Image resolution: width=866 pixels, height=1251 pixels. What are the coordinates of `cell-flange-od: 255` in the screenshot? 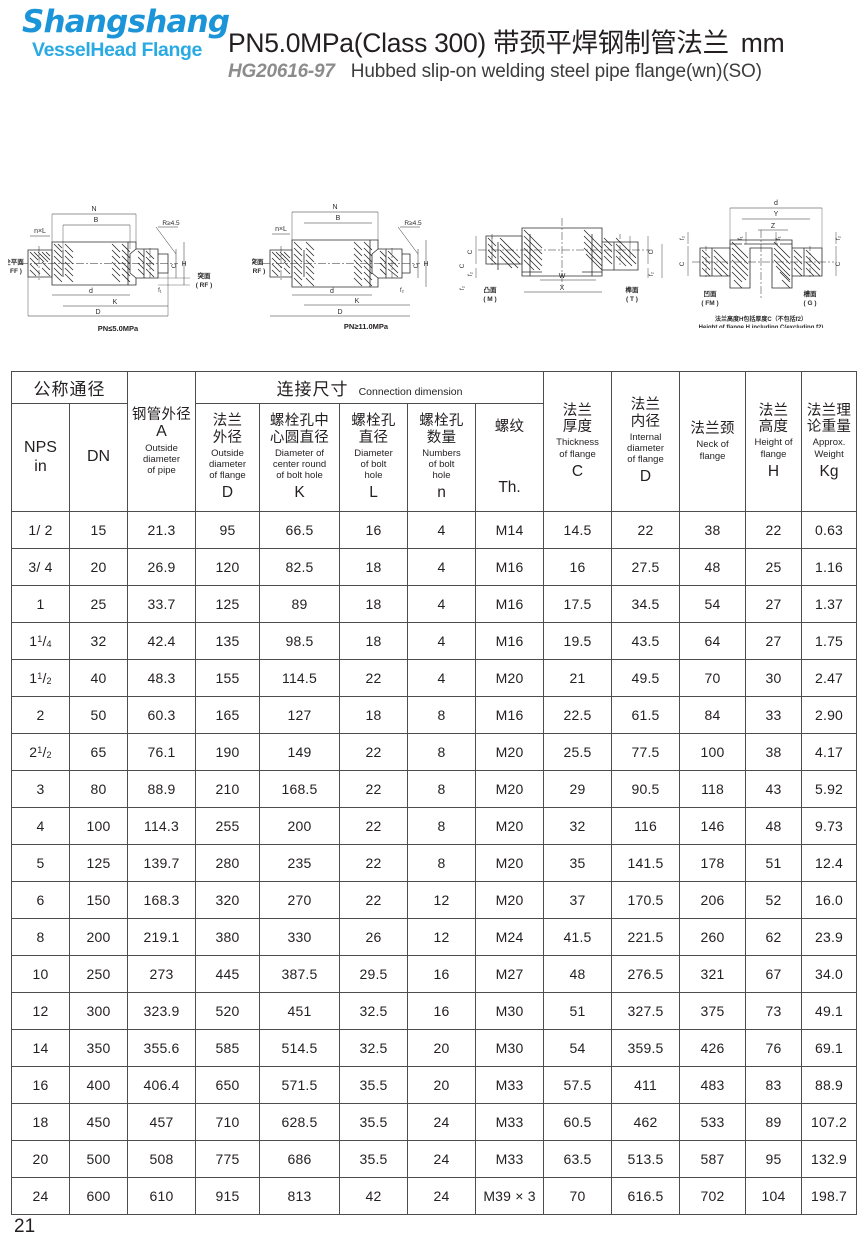 It's located at (227, 826).